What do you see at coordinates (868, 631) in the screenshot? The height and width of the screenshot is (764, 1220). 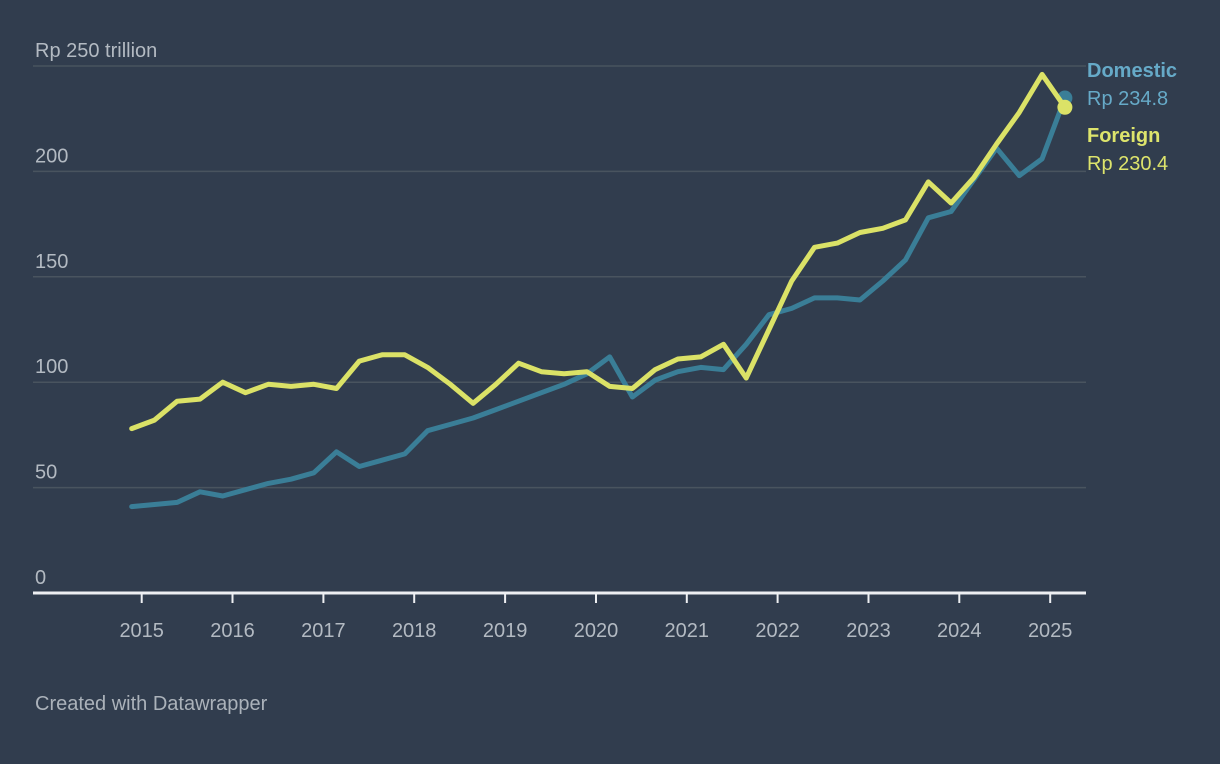 I see `x-axis-label-2023: 2023` at bounding box center [868, 631].